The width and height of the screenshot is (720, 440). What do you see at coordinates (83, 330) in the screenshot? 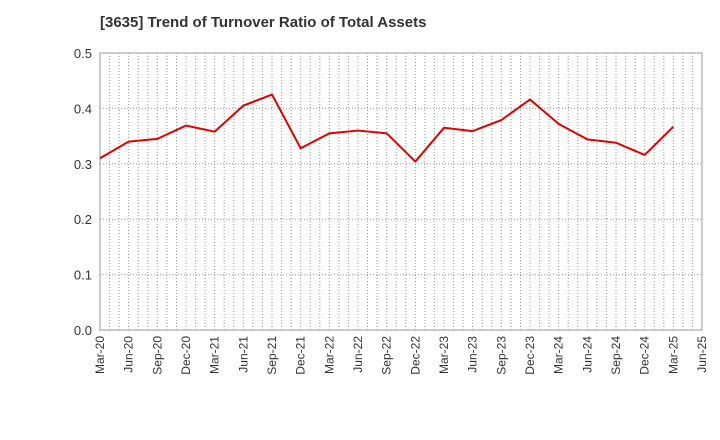
I see `y-tick-label: 0.0` at bounding box center [83, 330].